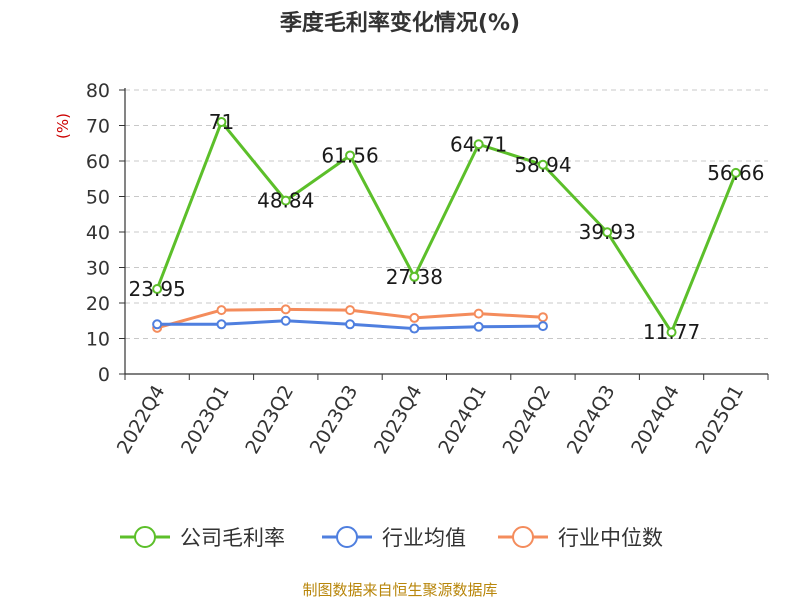 The height and width of the screenshot is (600, 800). I want to click on data-label: 39.93, so click(607, 232).